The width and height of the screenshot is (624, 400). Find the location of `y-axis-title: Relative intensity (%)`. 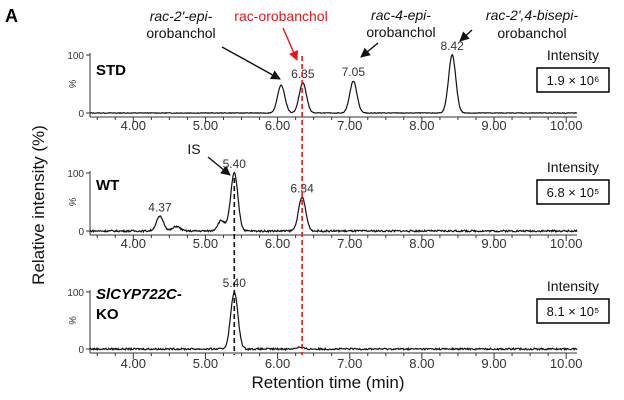

y-axis-title: Relative intensity (%) is located at coordinates (38, 205).